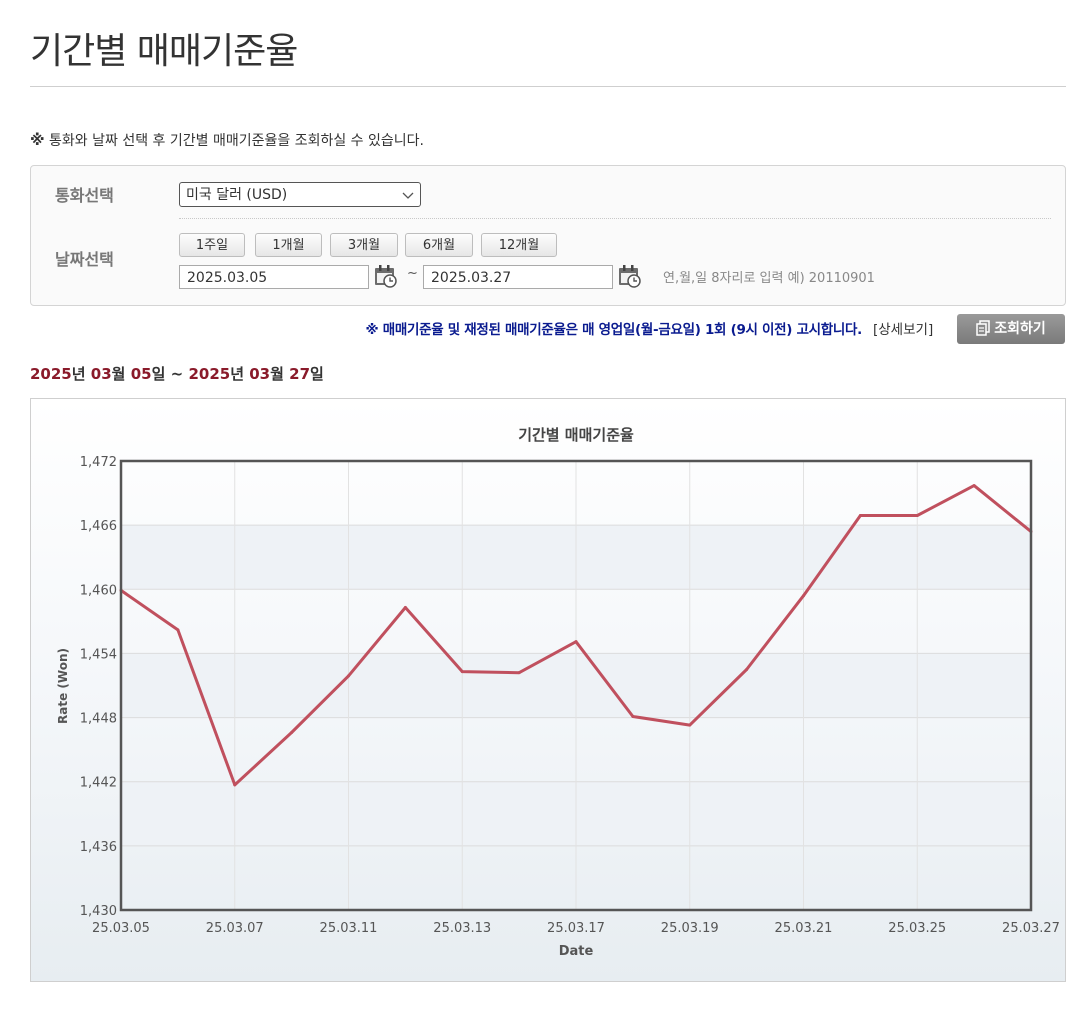 Image resolution: width=1084 pixels, height=1014 pixels. What do you see at coordinates (84, 195) in the screenshot?
I see `currency-label: 통화선택` at bounding box center [84, 195].